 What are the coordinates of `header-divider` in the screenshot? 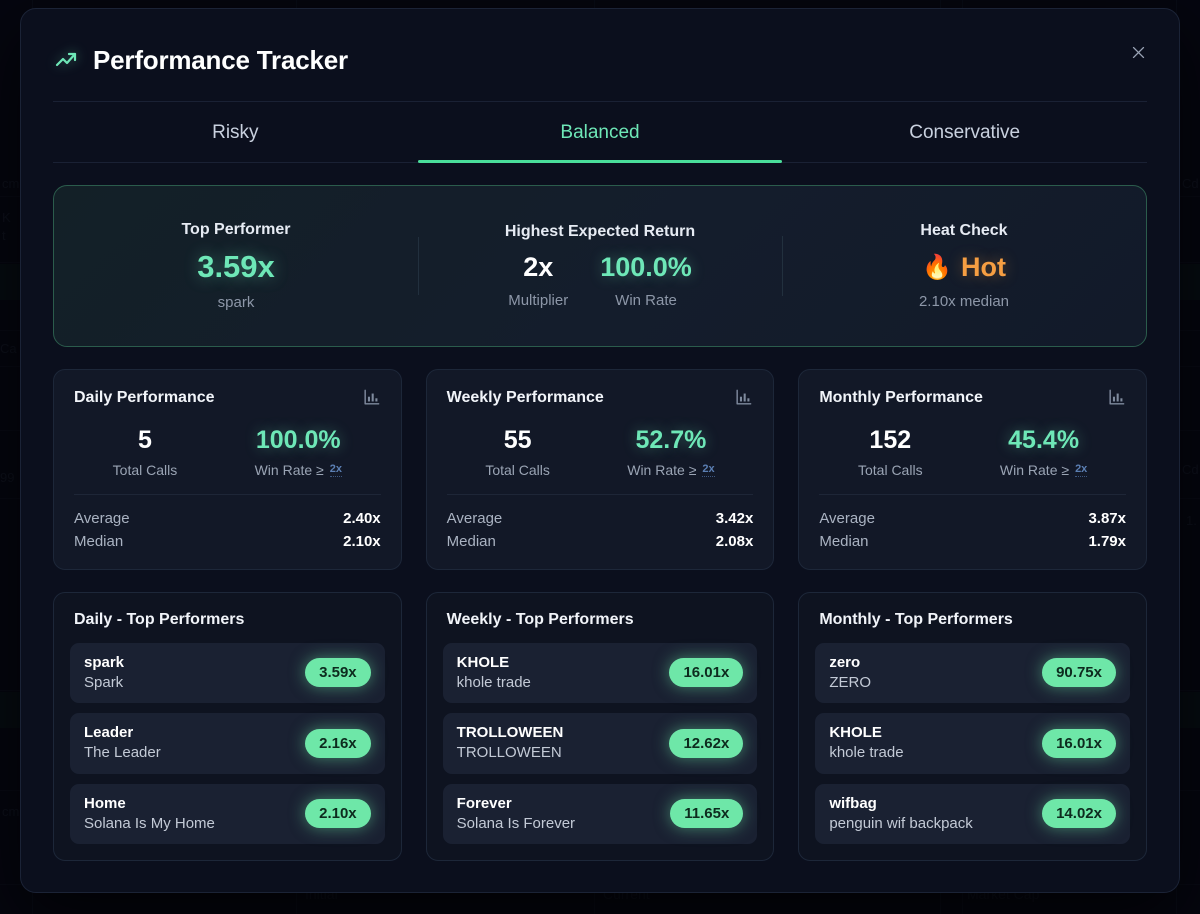 It's located at (600, 101).